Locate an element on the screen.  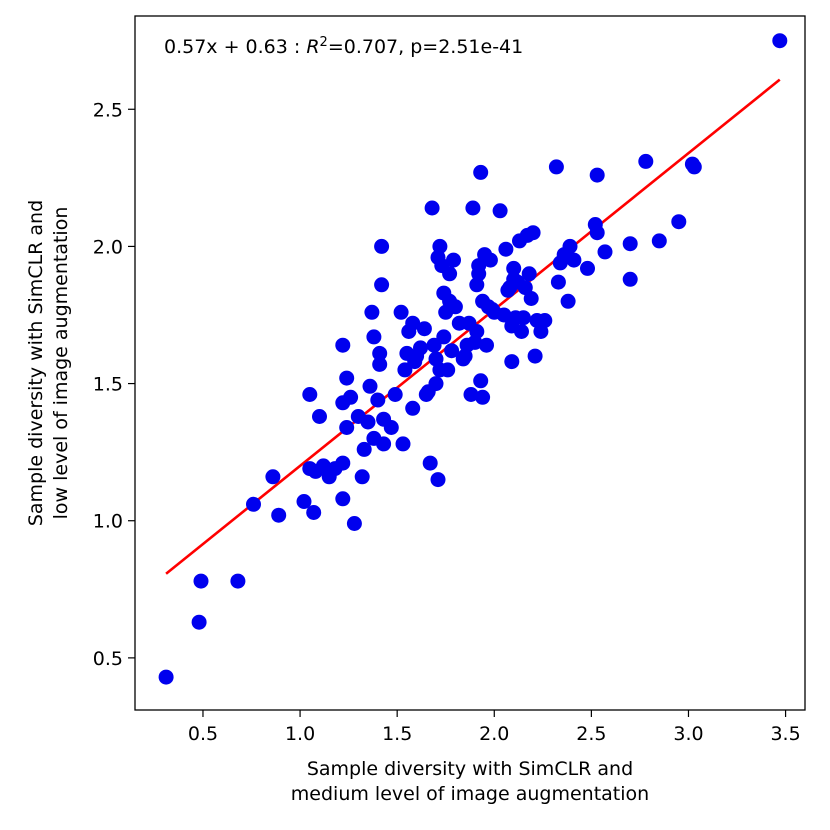
y-tick-label: 1.5 is located at coordinates (108, 385).